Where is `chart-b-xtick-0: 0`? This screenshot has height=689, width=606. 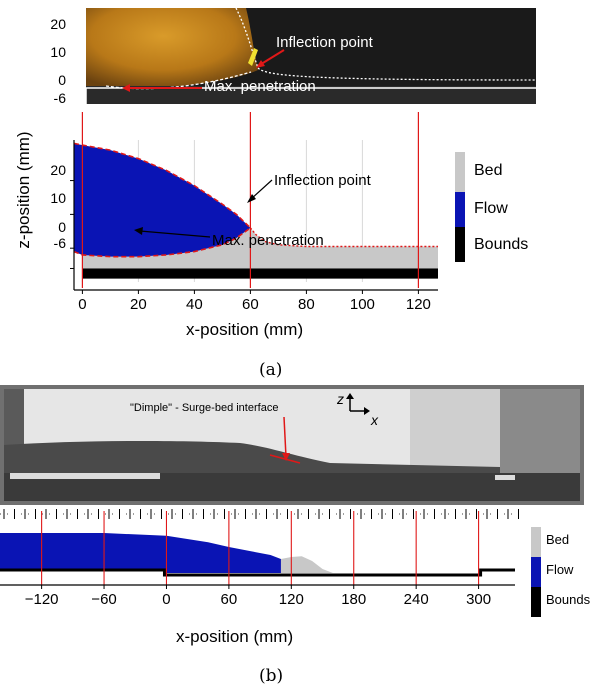 chart-b-xtick-0: 0 is located at coordinates (166, 599).